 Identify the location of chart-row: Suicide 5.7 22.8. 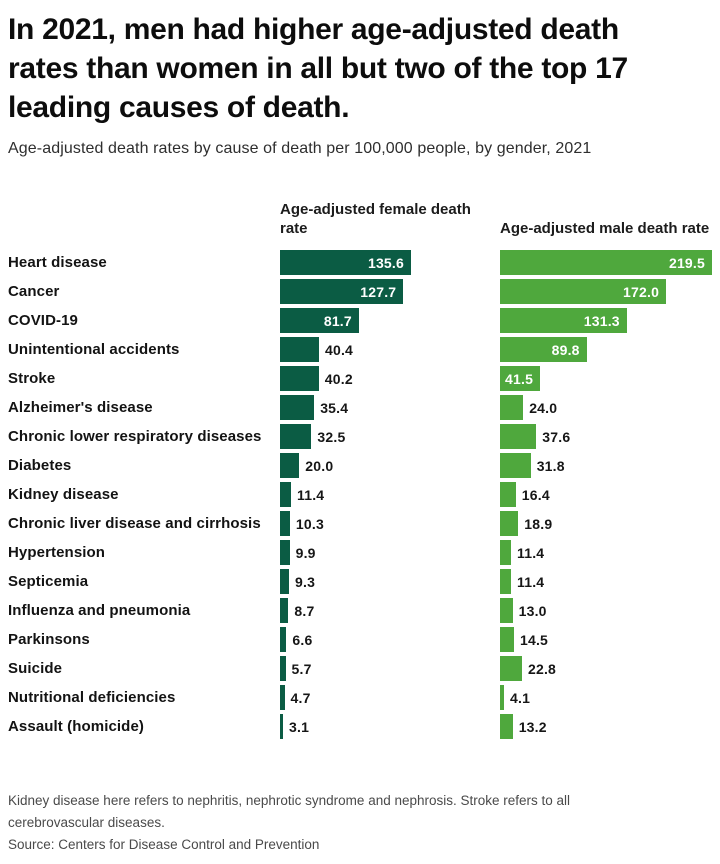
(360, 668).